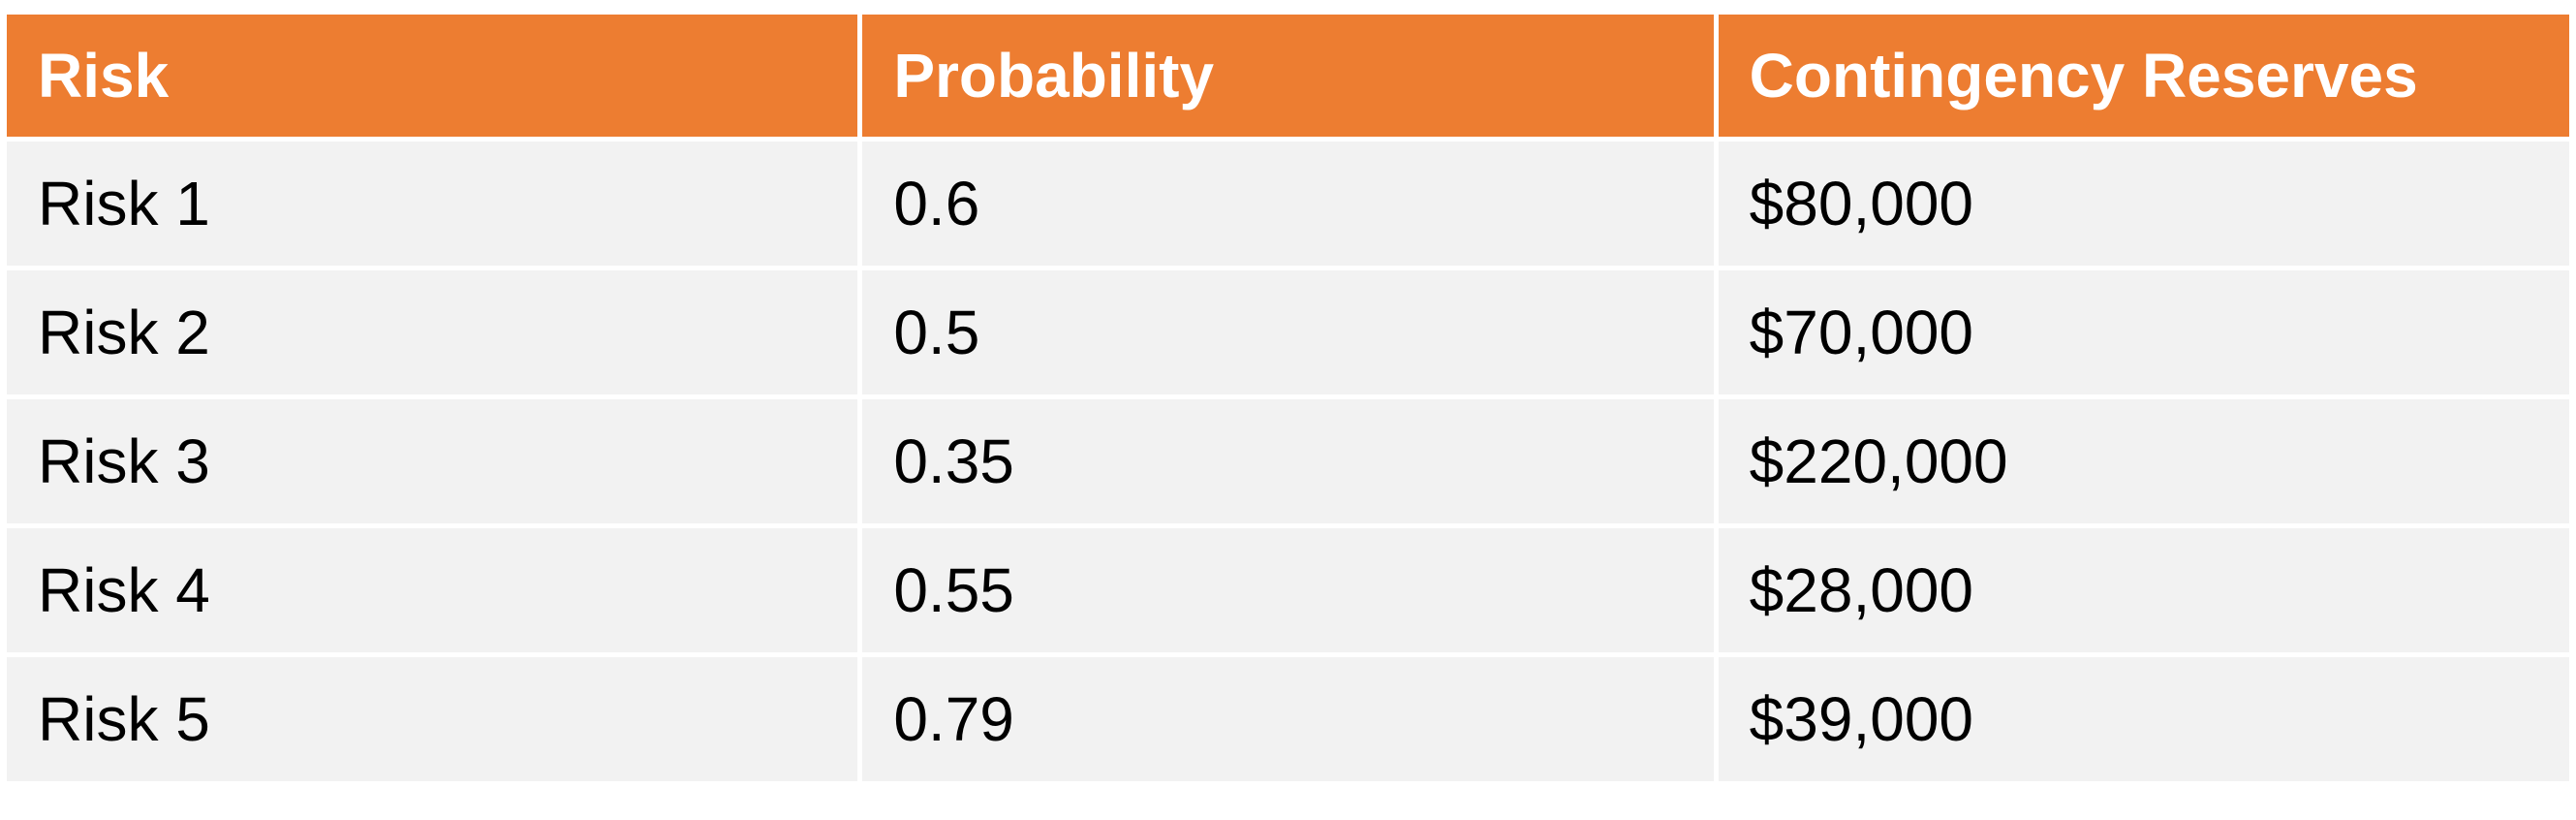  Describe the element at coordinates (432, 590) in the screenshot. I see `cell-risk: Risk 4` at that location.